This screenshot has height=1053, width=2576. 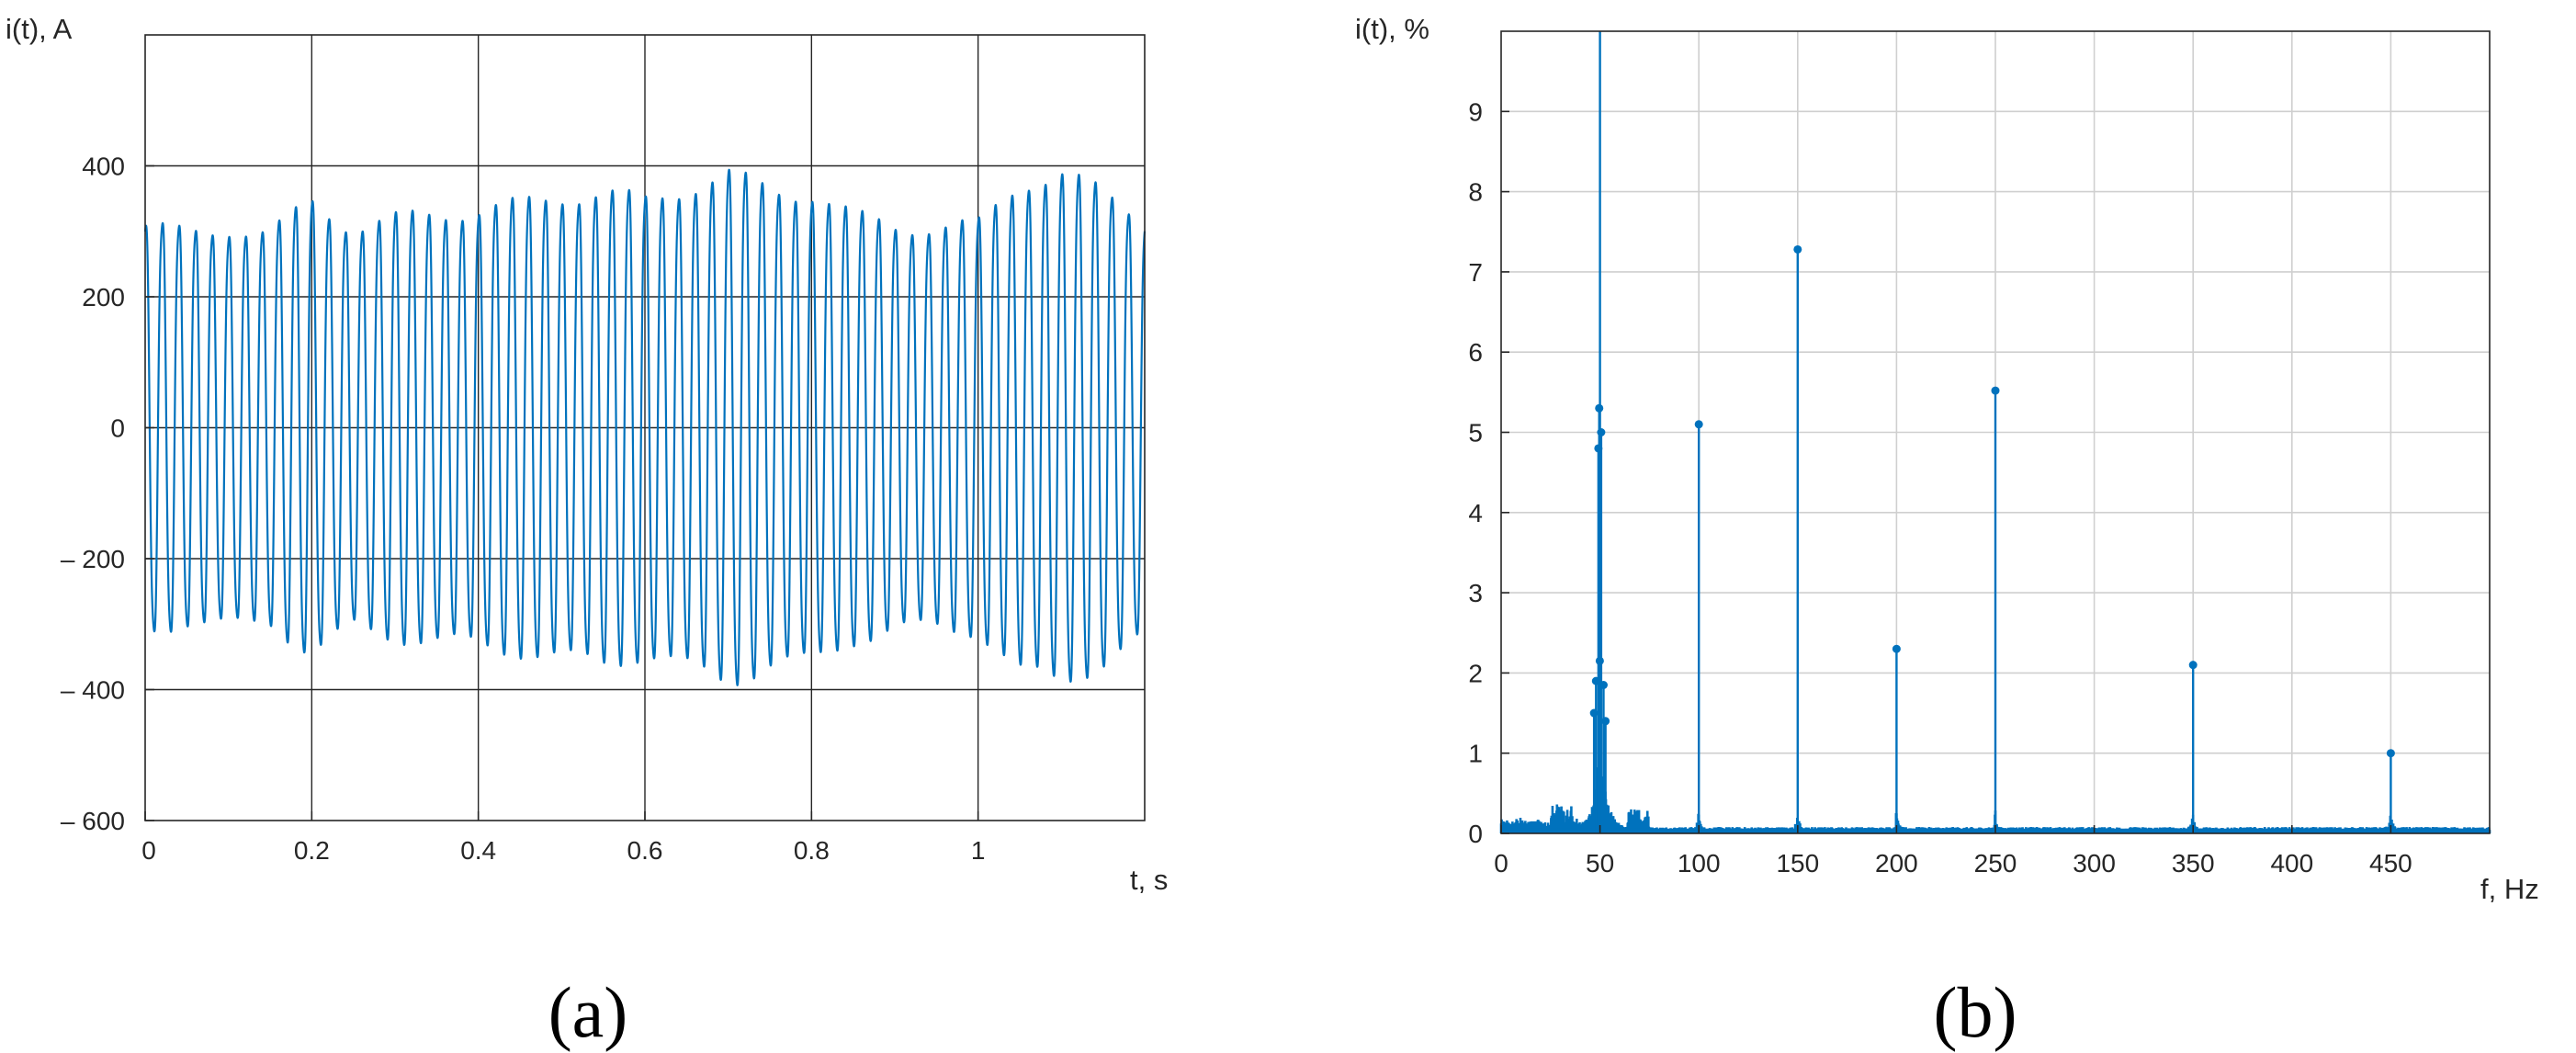 I want to click on chart-b-x-tick-label-7: 350, so click(x=2193, y=863).